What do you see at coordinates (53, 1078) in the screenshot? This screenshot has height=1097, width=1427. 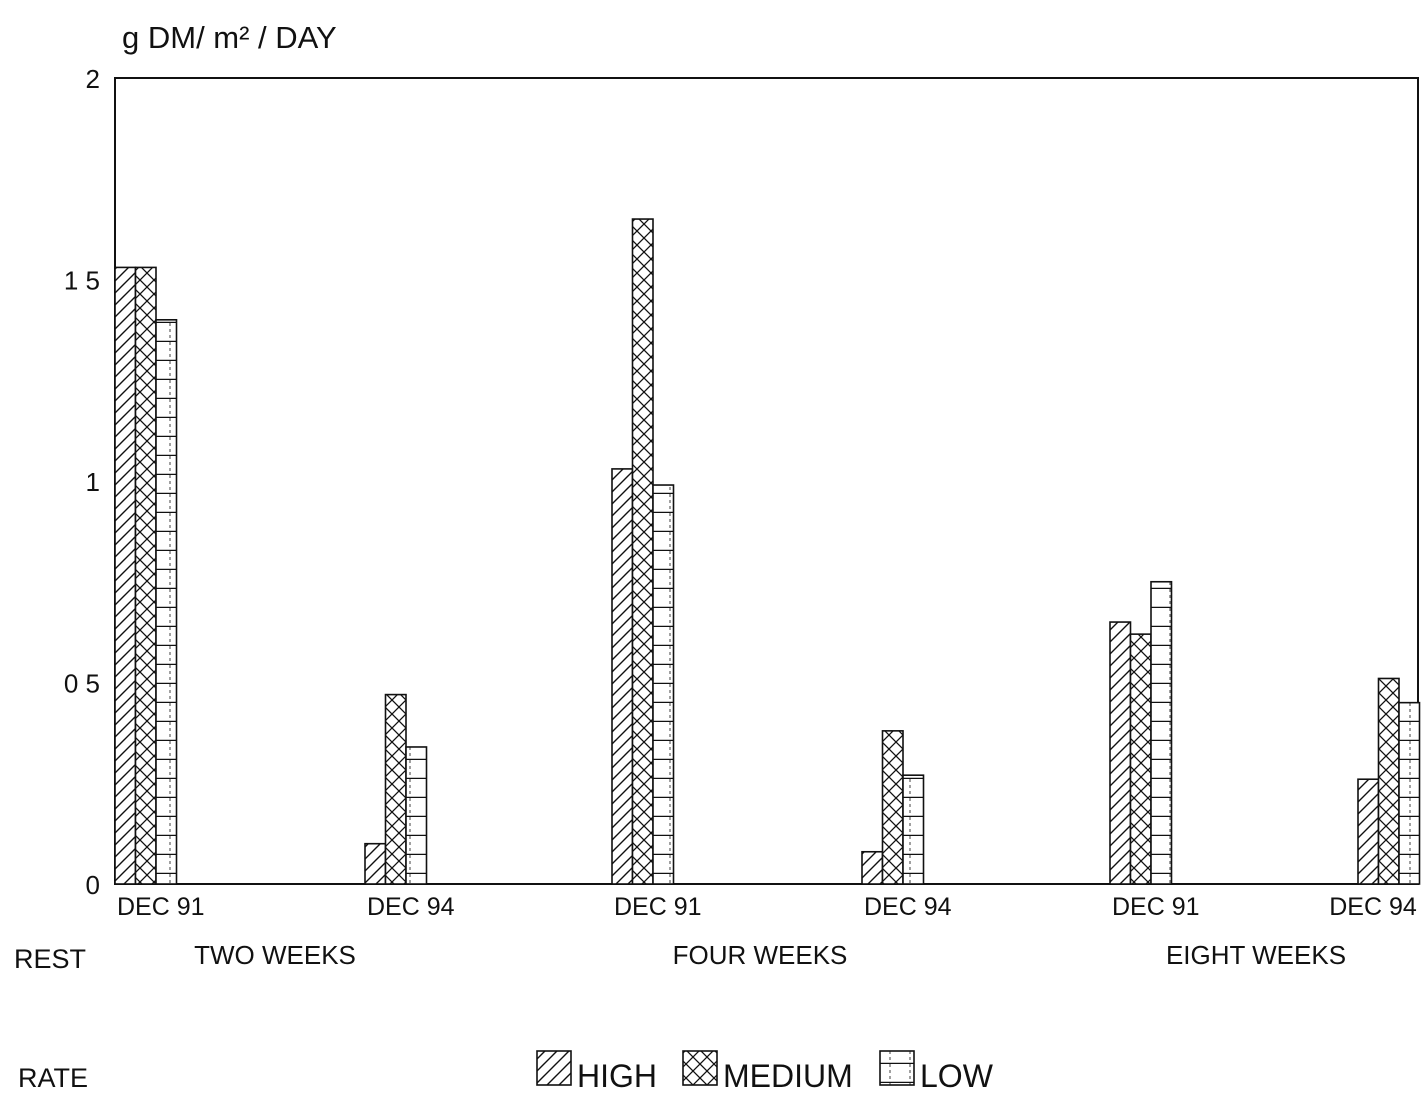 I see `rate-label: RATE` at bounding box center [53, 1078].